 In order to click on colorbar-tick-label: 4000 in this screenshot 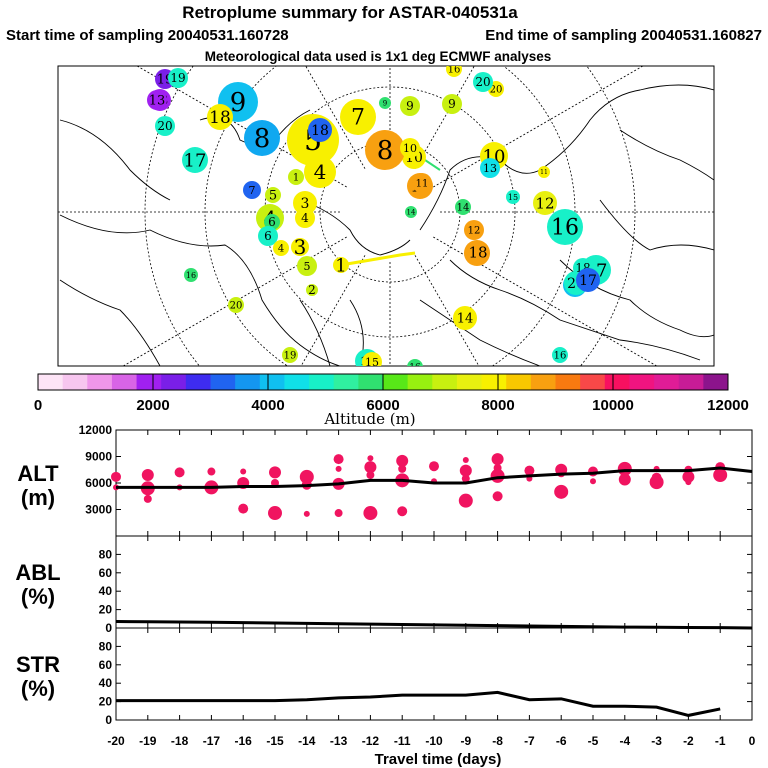, I will do `click(267, 405)`.